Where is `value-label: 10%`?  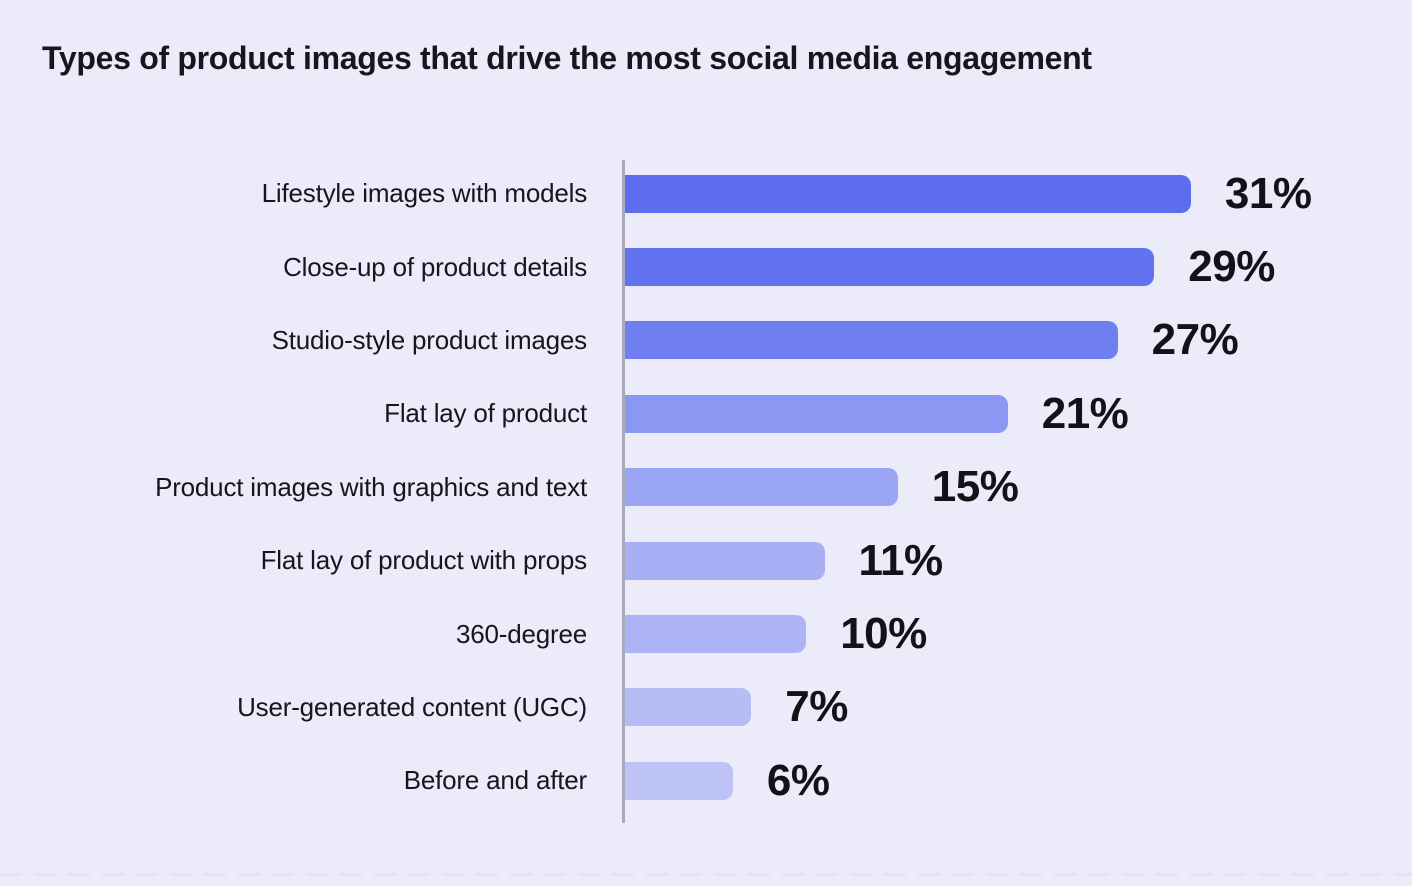 value-label: 10% is located at coordinates (883, 634).